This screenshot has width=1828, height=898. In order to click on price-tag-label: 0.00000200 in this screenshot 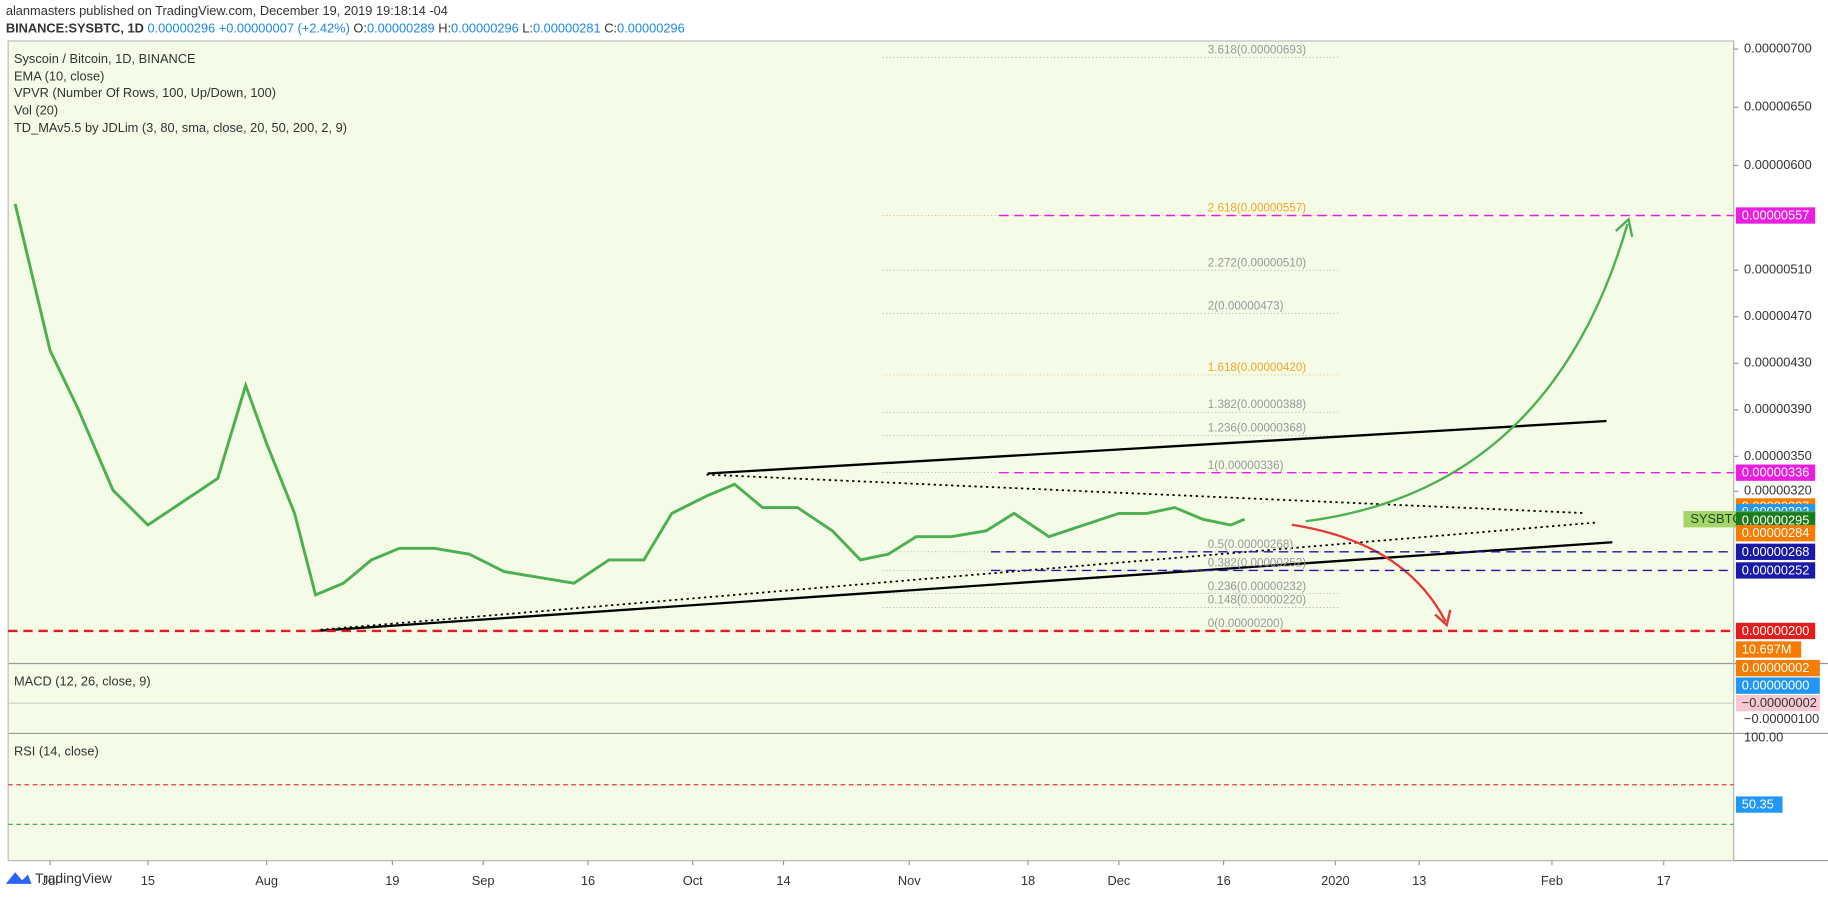, I will do `click(1776, 630)`.